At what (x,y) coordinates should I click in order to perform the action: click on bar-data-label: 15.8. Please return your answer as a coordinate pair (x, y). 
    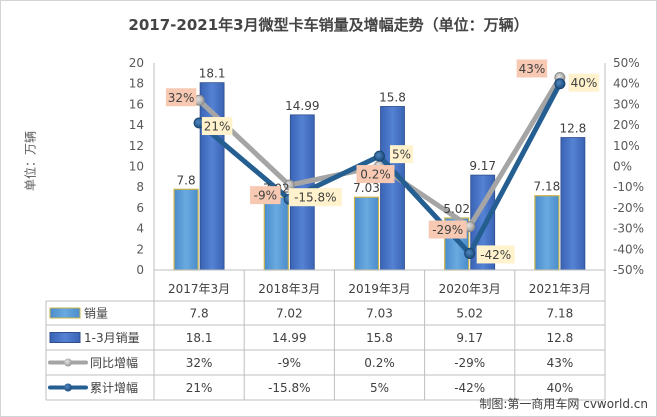
    Looking at the image, I should click on (392, 97).